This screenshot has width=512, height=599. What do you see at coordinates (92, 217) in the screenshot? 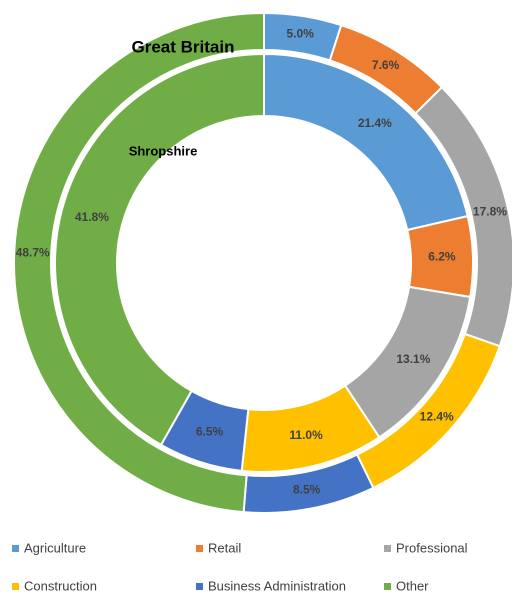
I see `value-label: 41.8%` at bounding box center [92, 217].